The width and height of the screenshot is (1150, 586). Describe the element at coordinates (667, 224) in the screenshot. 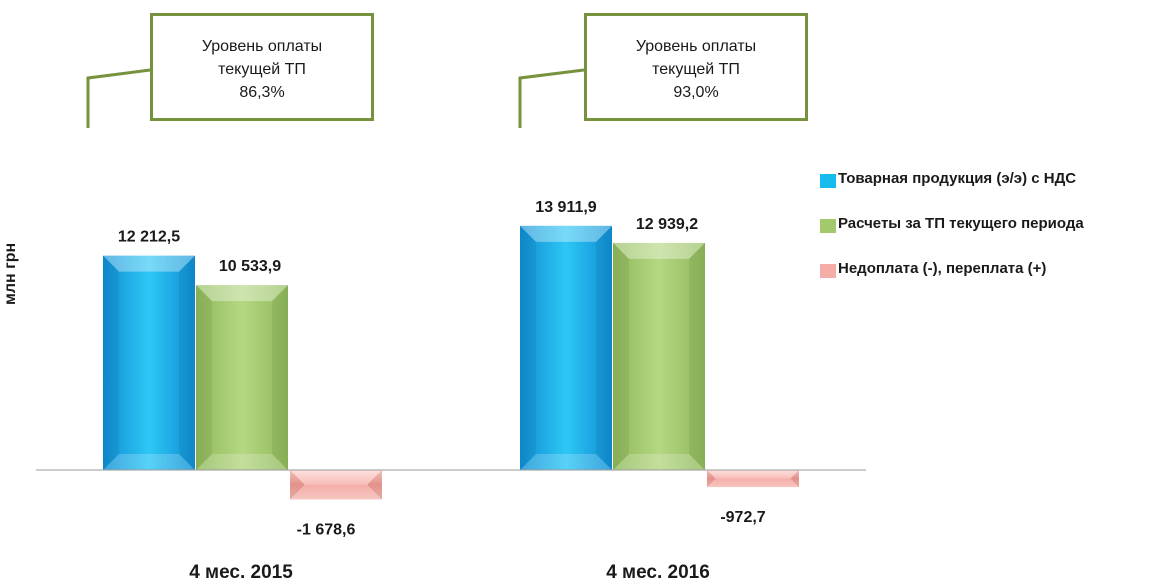

I see `data-label: 12 939,2` at that location.